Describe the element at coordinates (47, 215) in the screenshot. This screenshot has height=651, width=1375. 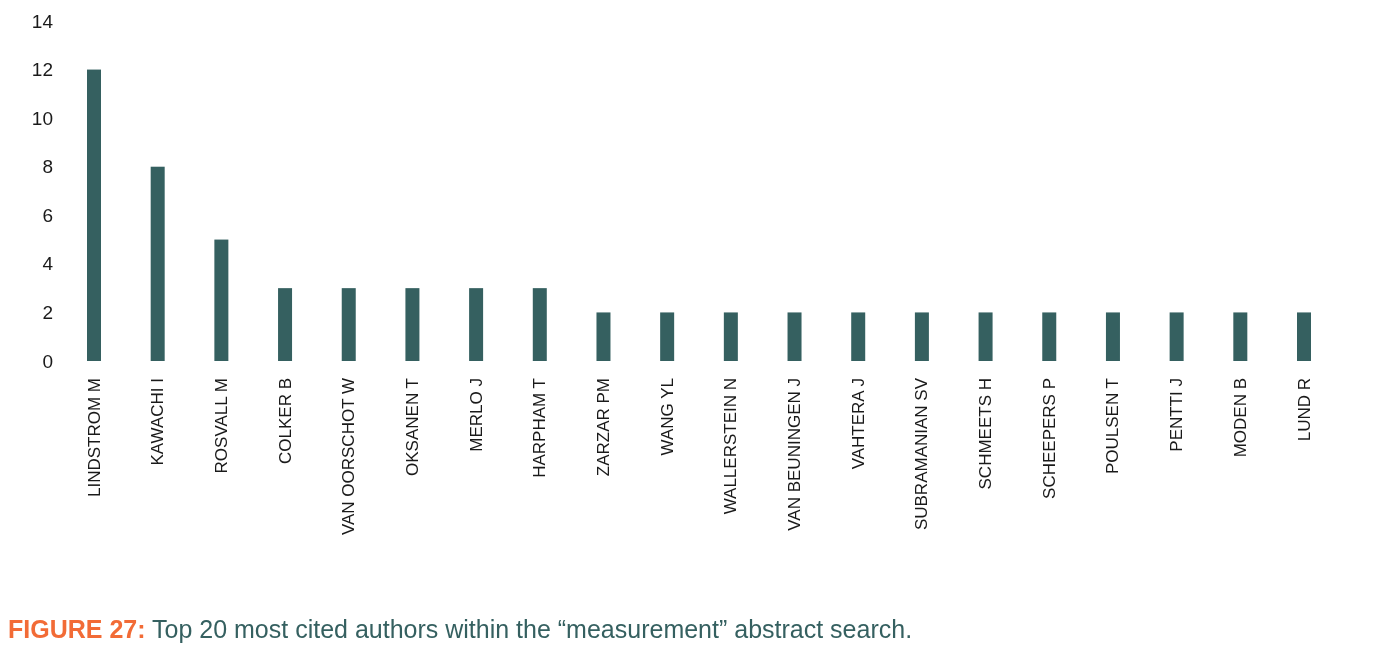
I see `y-tick-label: 6` at that location.